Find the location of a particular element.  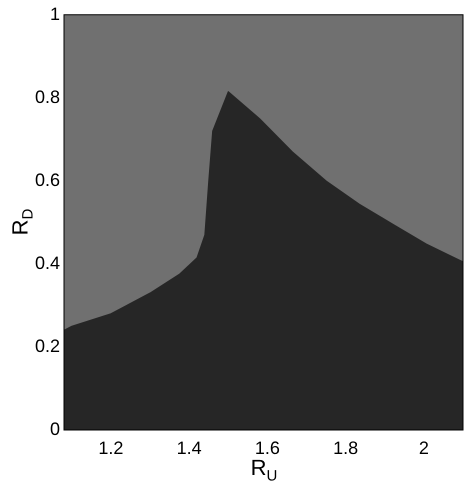

y-tick-label: 0.2 is located at coordinates (47, 346).